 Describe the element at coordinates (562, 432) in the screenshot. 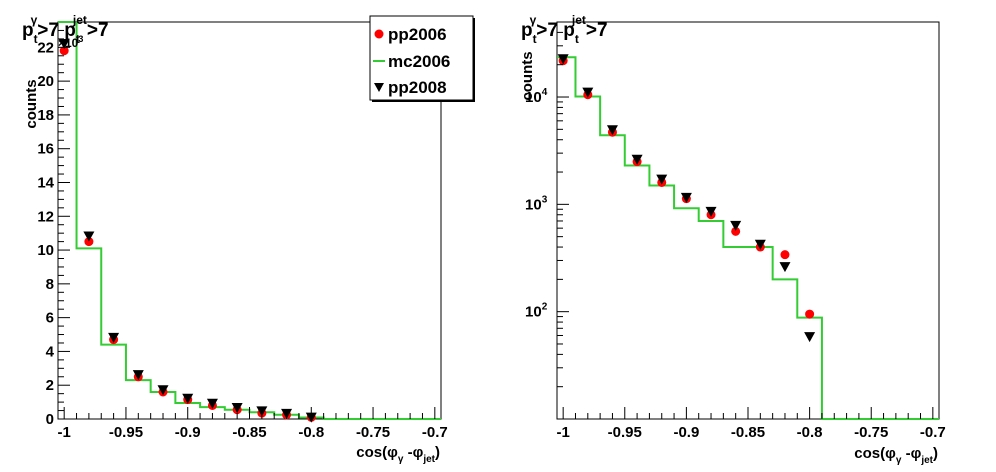

I see `right-x-tick-label: -1` at that location.